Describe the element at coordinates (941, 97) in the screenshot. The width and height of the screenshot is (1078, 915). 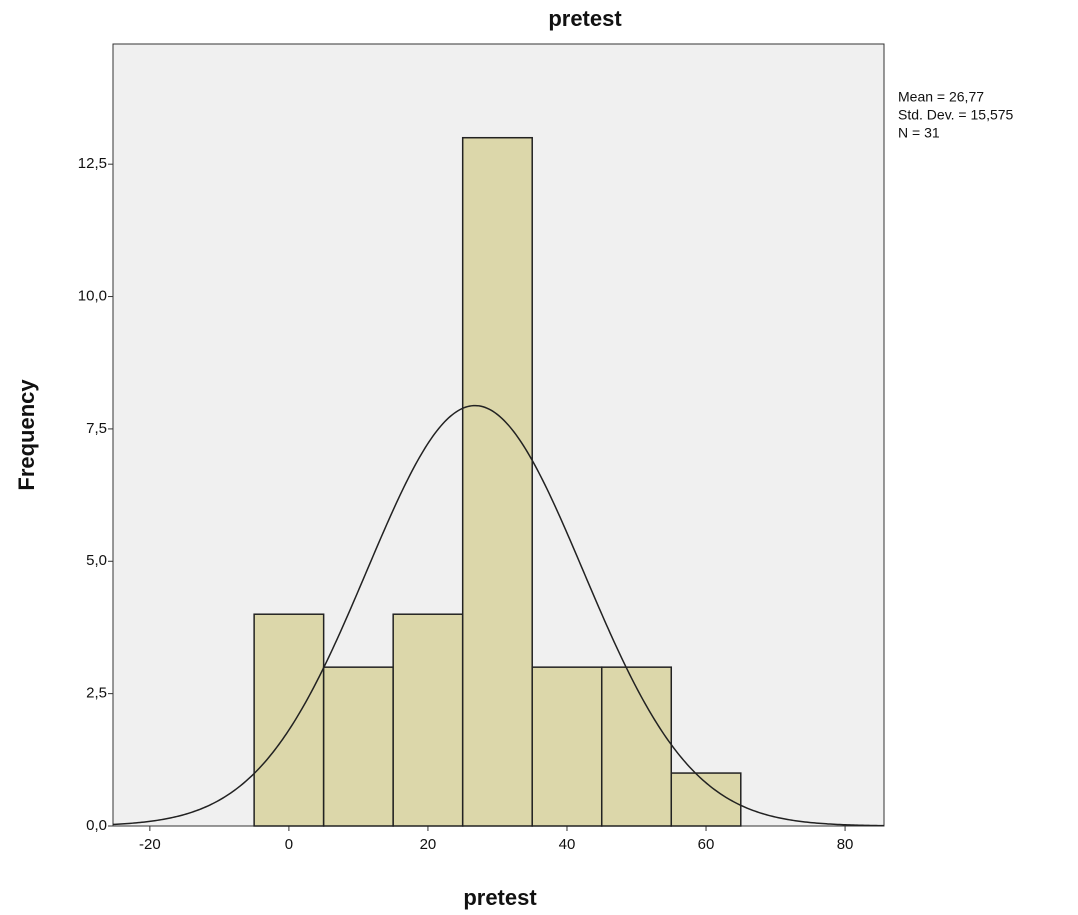
I see `stat-label: Mean = 26,77` at that location.